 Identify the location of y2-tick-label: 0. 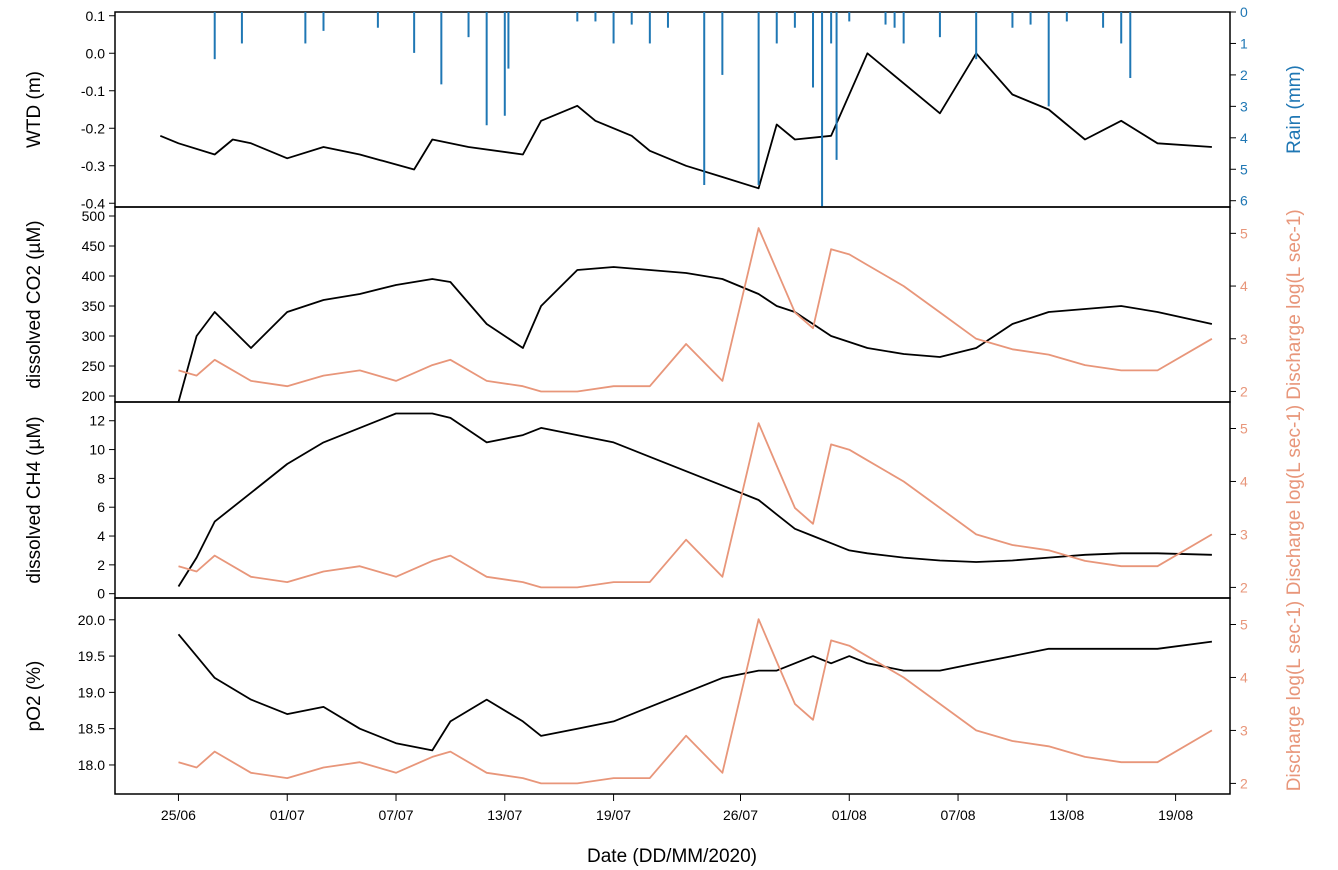
(1244, 12).